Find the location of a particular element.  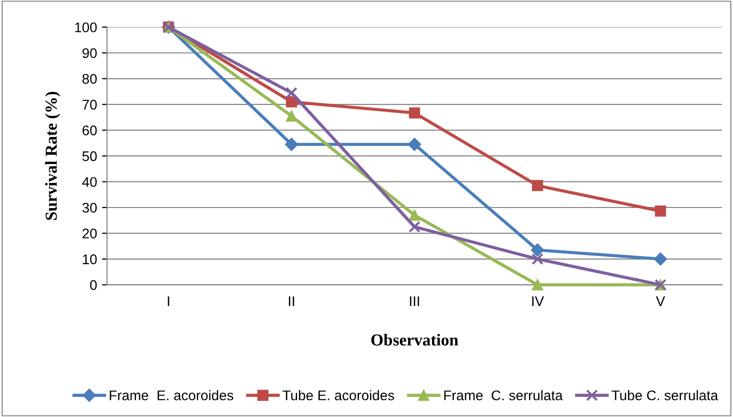

x-tick-label: I is located at coordinates (169, 301).